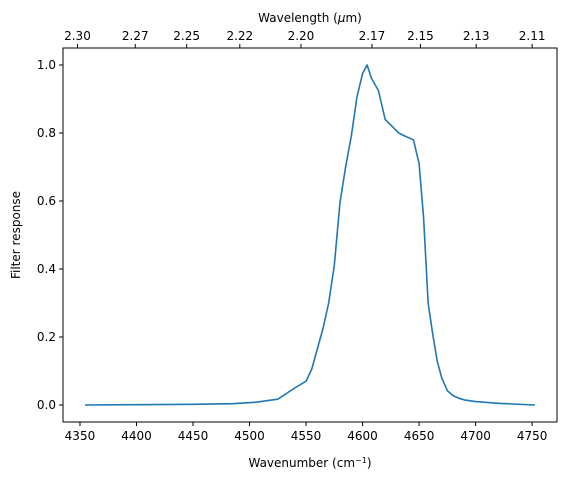 Image resolution: width=570 pixels, height=480 pixels. I want to click on top-tick-label: 2.27, so click(135, 36).